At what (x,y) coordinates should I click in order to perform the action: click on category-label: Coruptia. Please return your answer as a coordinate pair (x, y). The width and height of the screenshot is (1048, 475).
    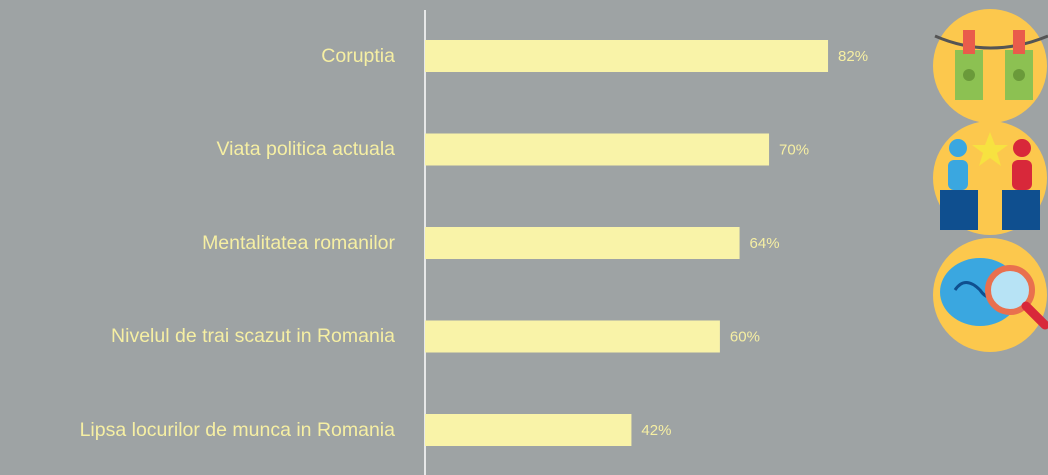
    Looking at the image, I should click on (358, 55).